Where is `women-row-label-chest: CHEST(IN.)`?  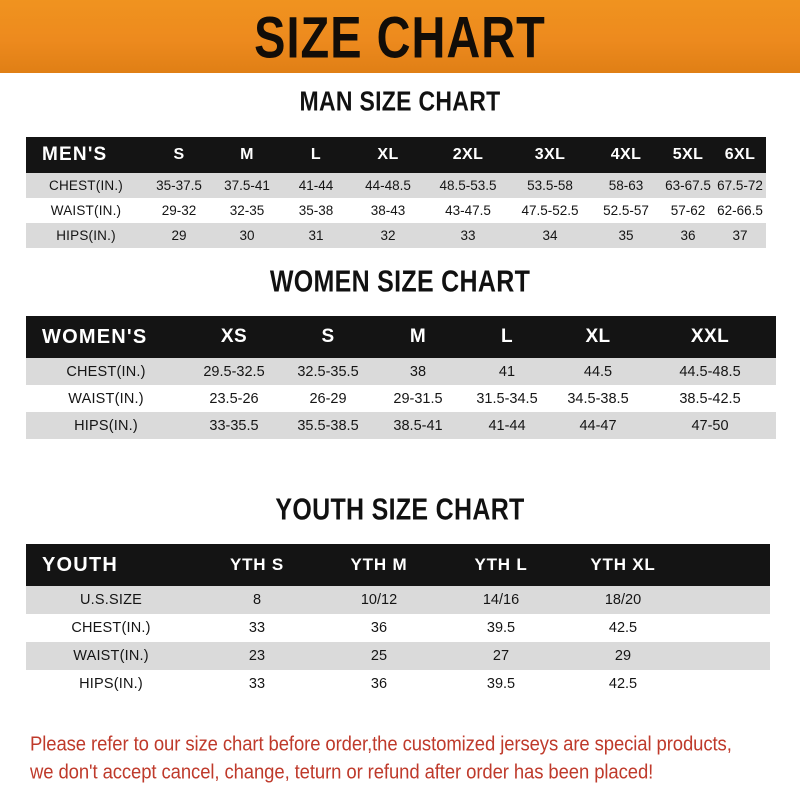 women-row-label-chest: CHEST(IN.) is located at coordinates (106, 371).